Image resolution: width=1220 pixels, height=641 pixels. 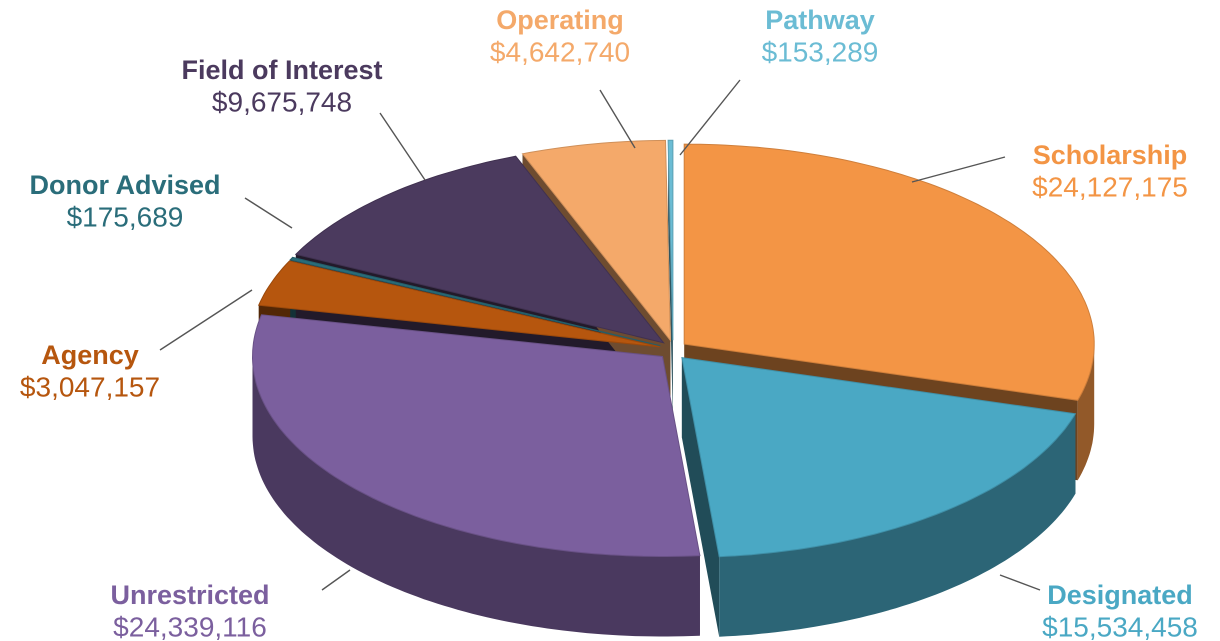 I want to click on slice-value: $9,675,748, so click(x=282, y=101).